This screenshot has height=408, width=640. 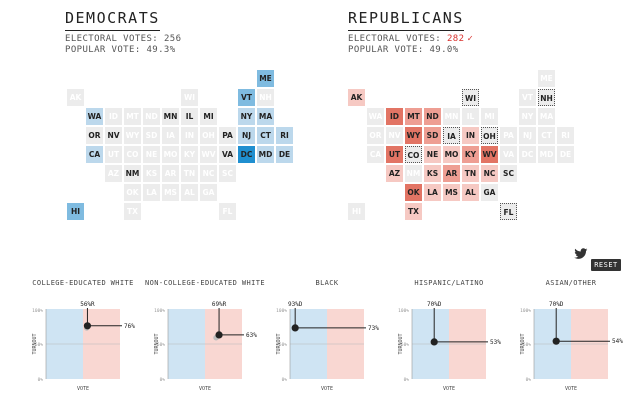 I want to click on twitter-icon, so click(x=581, y=254).